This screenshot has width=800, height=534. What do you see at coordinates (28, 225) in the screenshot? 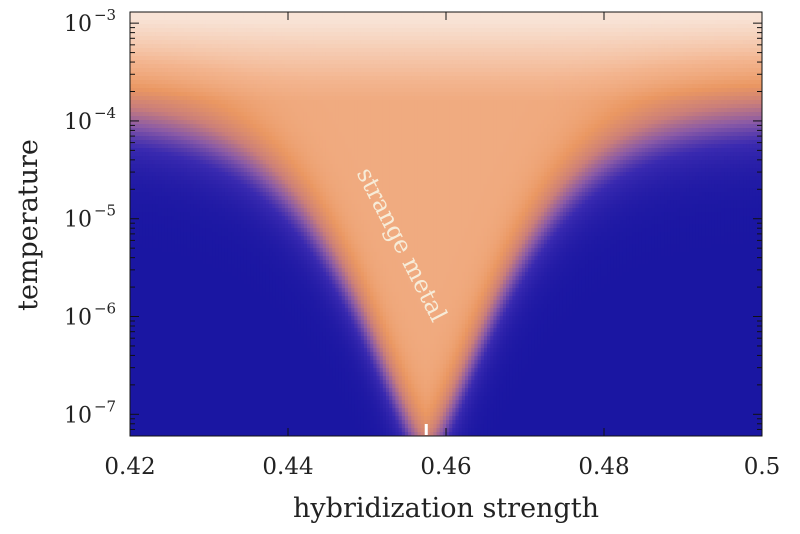
I see `y-axis-label: temperature` at bounding box center [28, 225].